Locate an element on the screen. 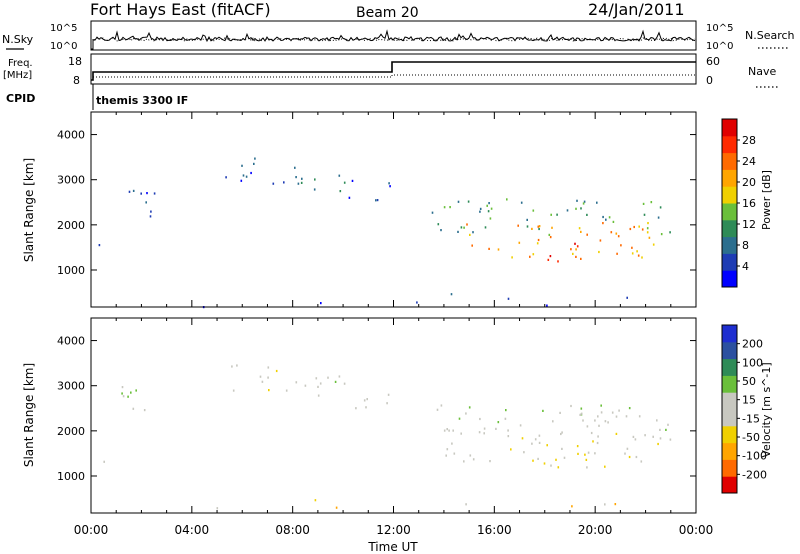 The height and width of the screenshot is (554, 800). colorbar-tick-label: -15 is located at coordinates (751, 418).